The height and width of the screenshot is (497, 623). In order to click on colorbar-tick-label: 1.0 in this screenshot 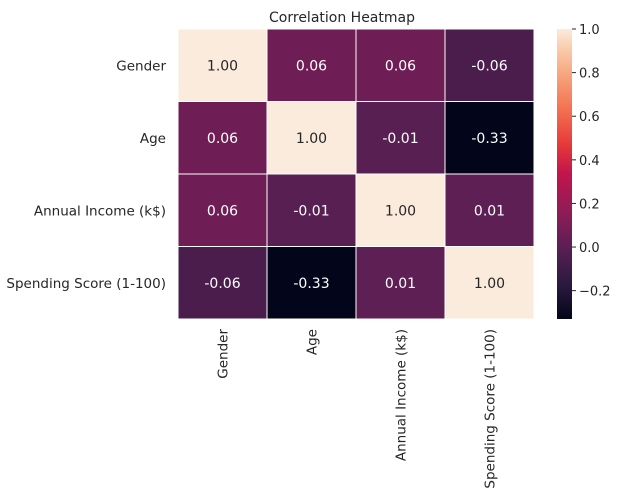, I will do `click(589, 30)`.